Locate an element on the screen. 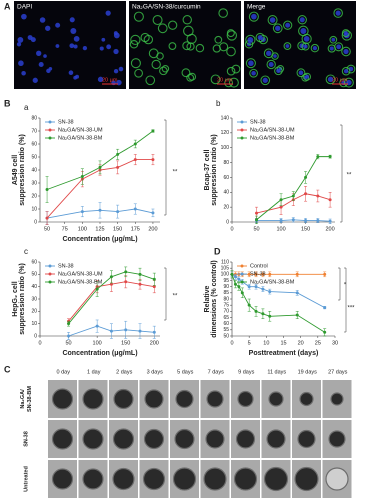  y-tick-label: 40 is located at coordinates (34, 170).